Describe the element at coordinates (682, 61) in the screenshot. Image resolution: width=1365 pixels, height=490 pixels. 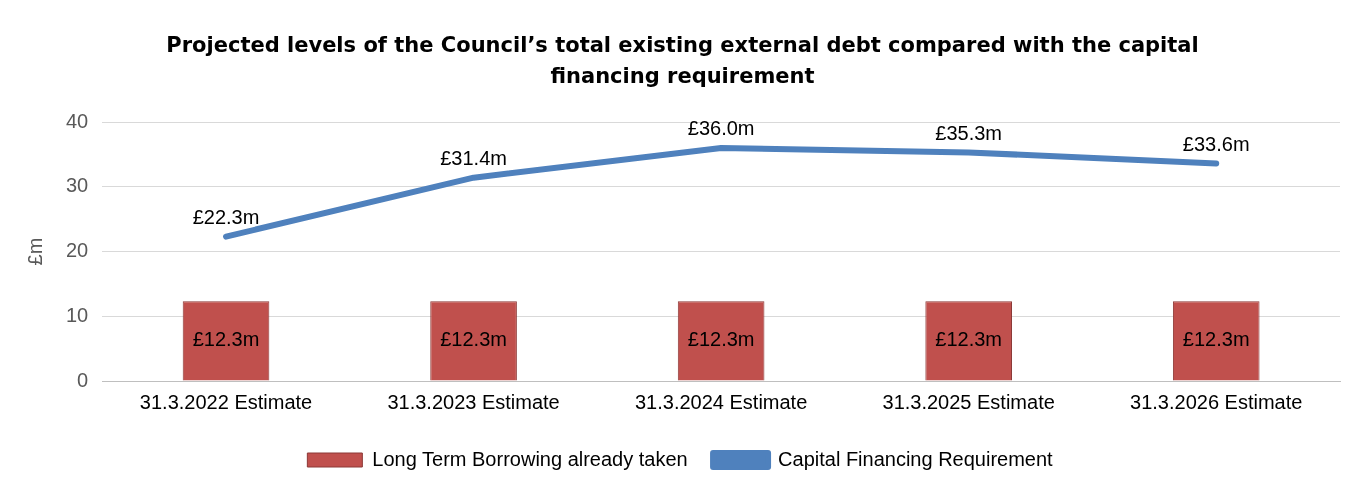
I see `chart-title: Projected levels of the Council’s total existing external debt compared with the capital financing requirement` at that location.